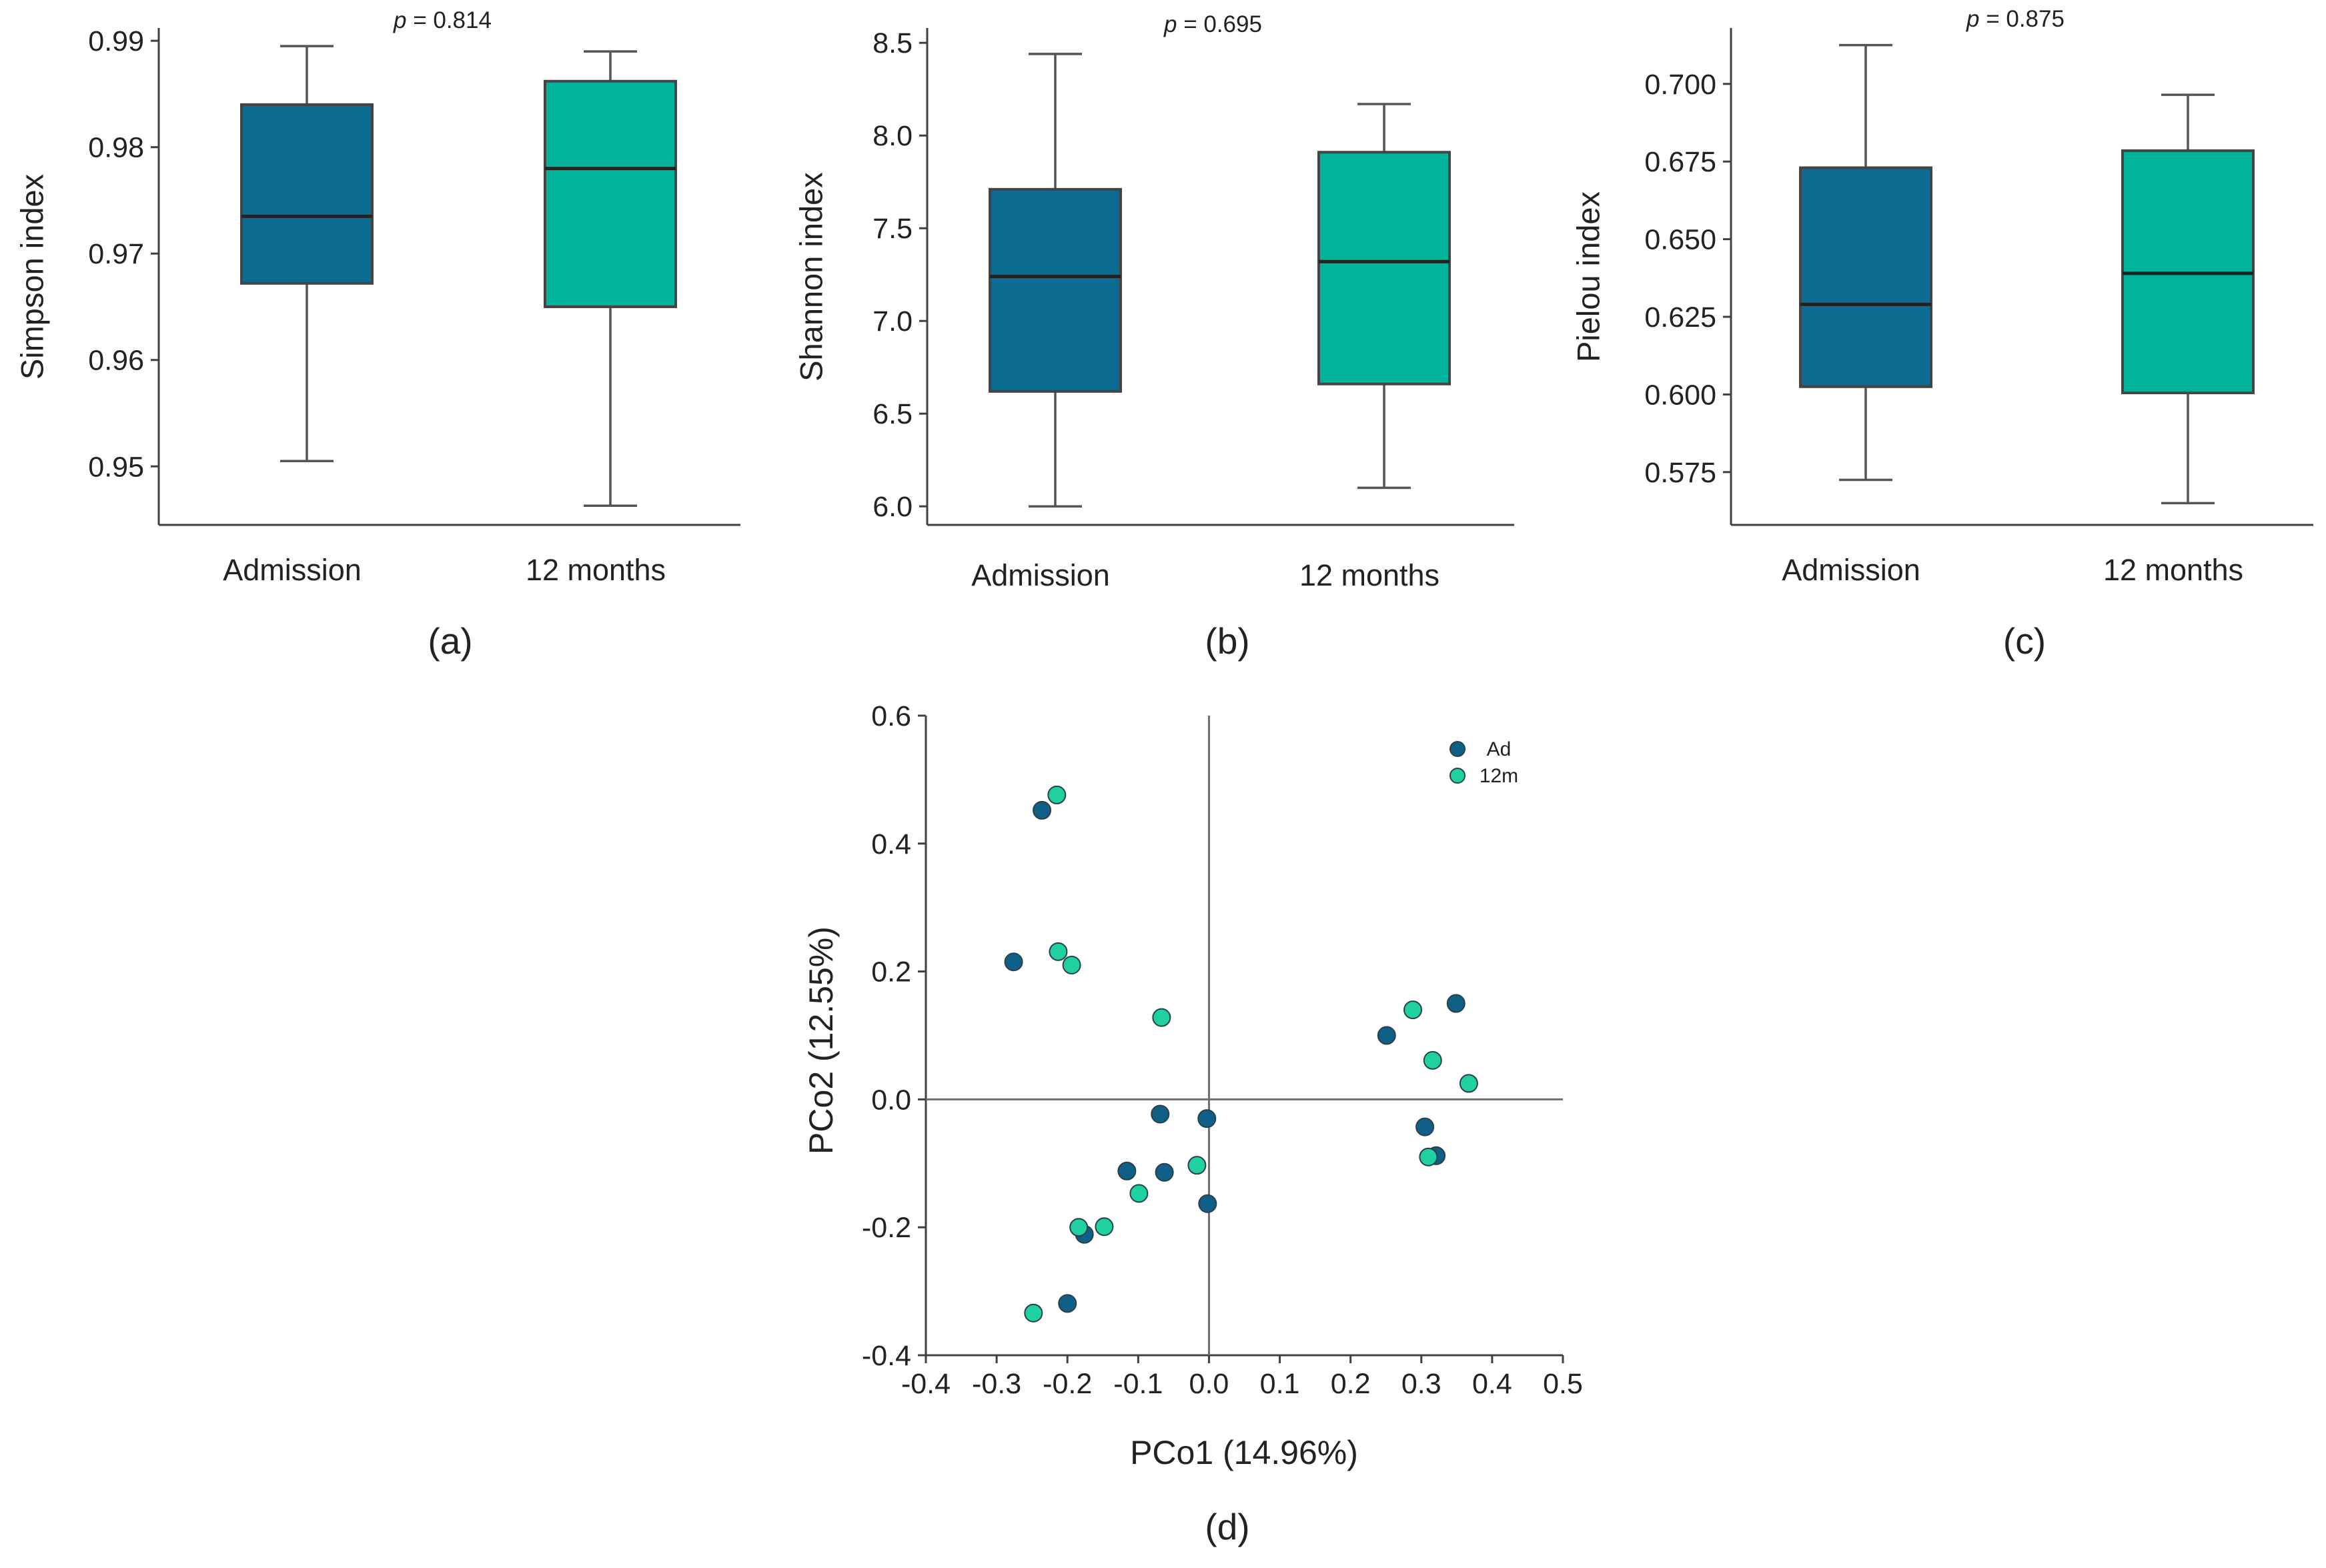  What do you see at coordinates (1457, 776) in the screenshot?
I see `legend-marker-12m` at bounding box center [1457, 776].